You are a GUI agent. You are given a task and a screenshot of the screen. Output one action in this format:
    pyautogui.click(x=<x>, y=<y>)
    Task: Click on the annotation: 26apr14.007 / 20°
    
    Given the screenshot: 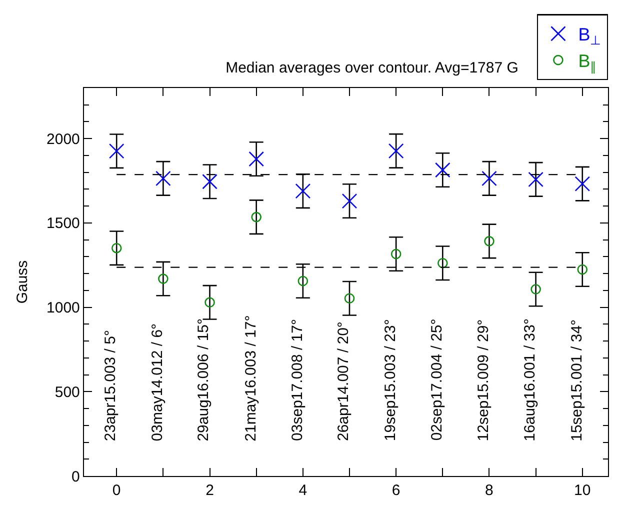 What is the action you would take?
    pyautogui.click(x=343, y=382)
    